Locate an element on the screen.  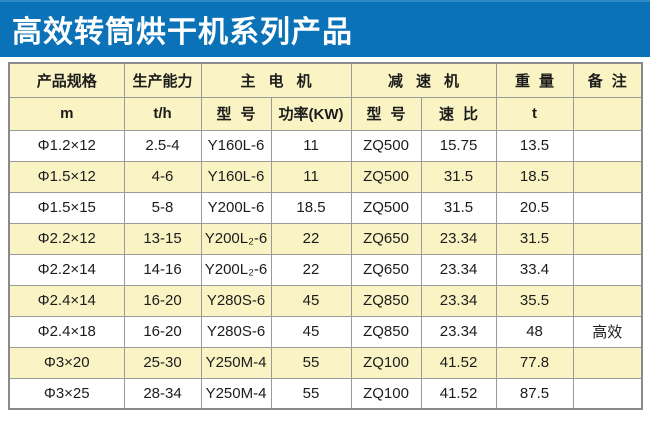
table-cell: Φ2.4×18 is located at coordinates (66, 331).